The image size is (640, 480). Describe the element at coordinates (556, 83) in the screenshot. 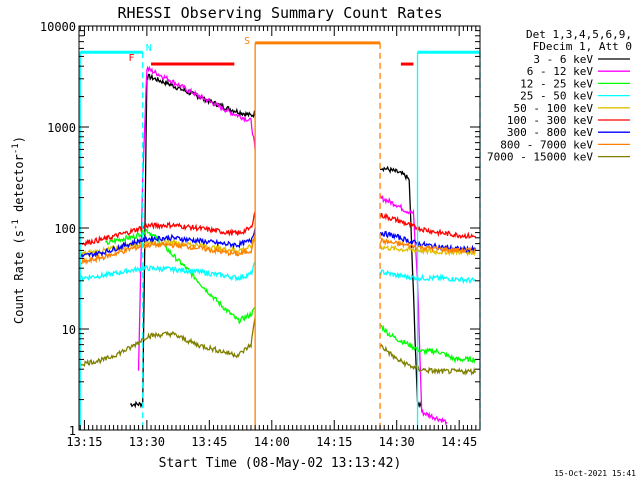

I see `legend-label-2: 12 - 25 keV` at that location.